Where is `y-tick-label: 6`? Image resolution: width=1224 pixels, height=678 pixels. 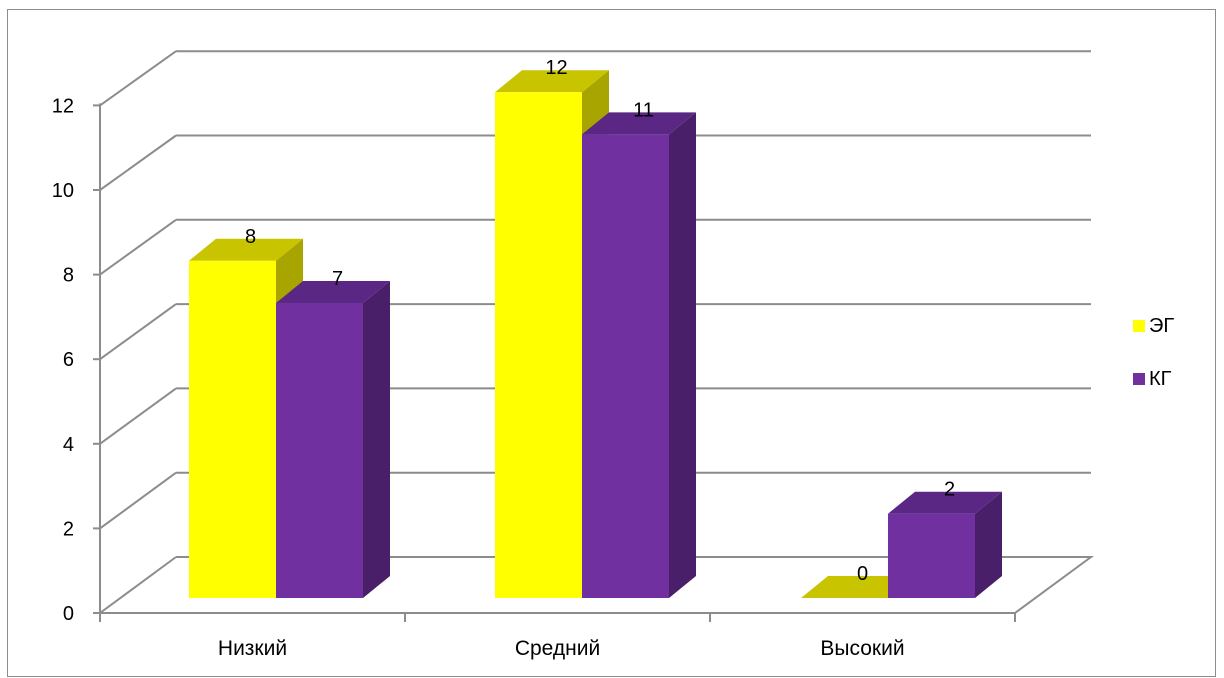 y-tick-label: 6 is located at coordinates (68, 360).